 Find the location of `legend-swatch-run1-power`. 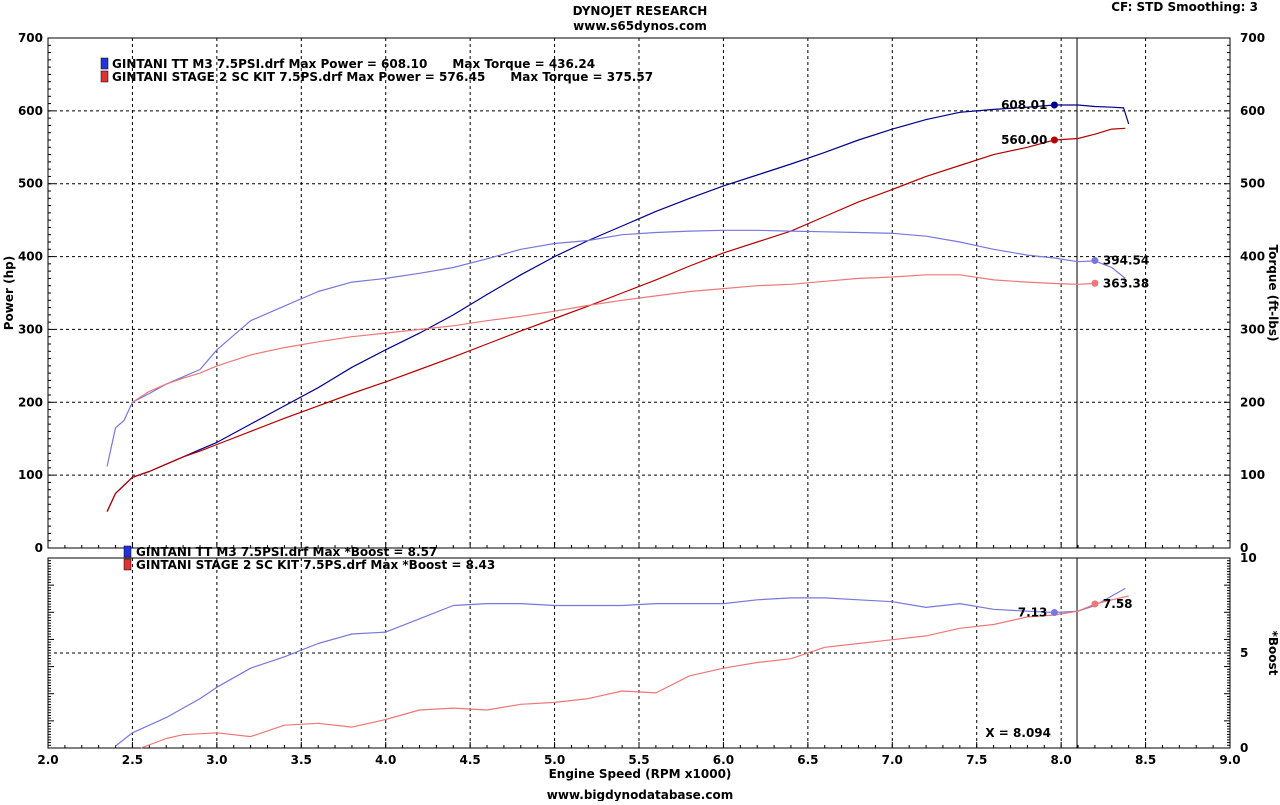

legend-swatch-run1-power is located at coordinates (104, 63).